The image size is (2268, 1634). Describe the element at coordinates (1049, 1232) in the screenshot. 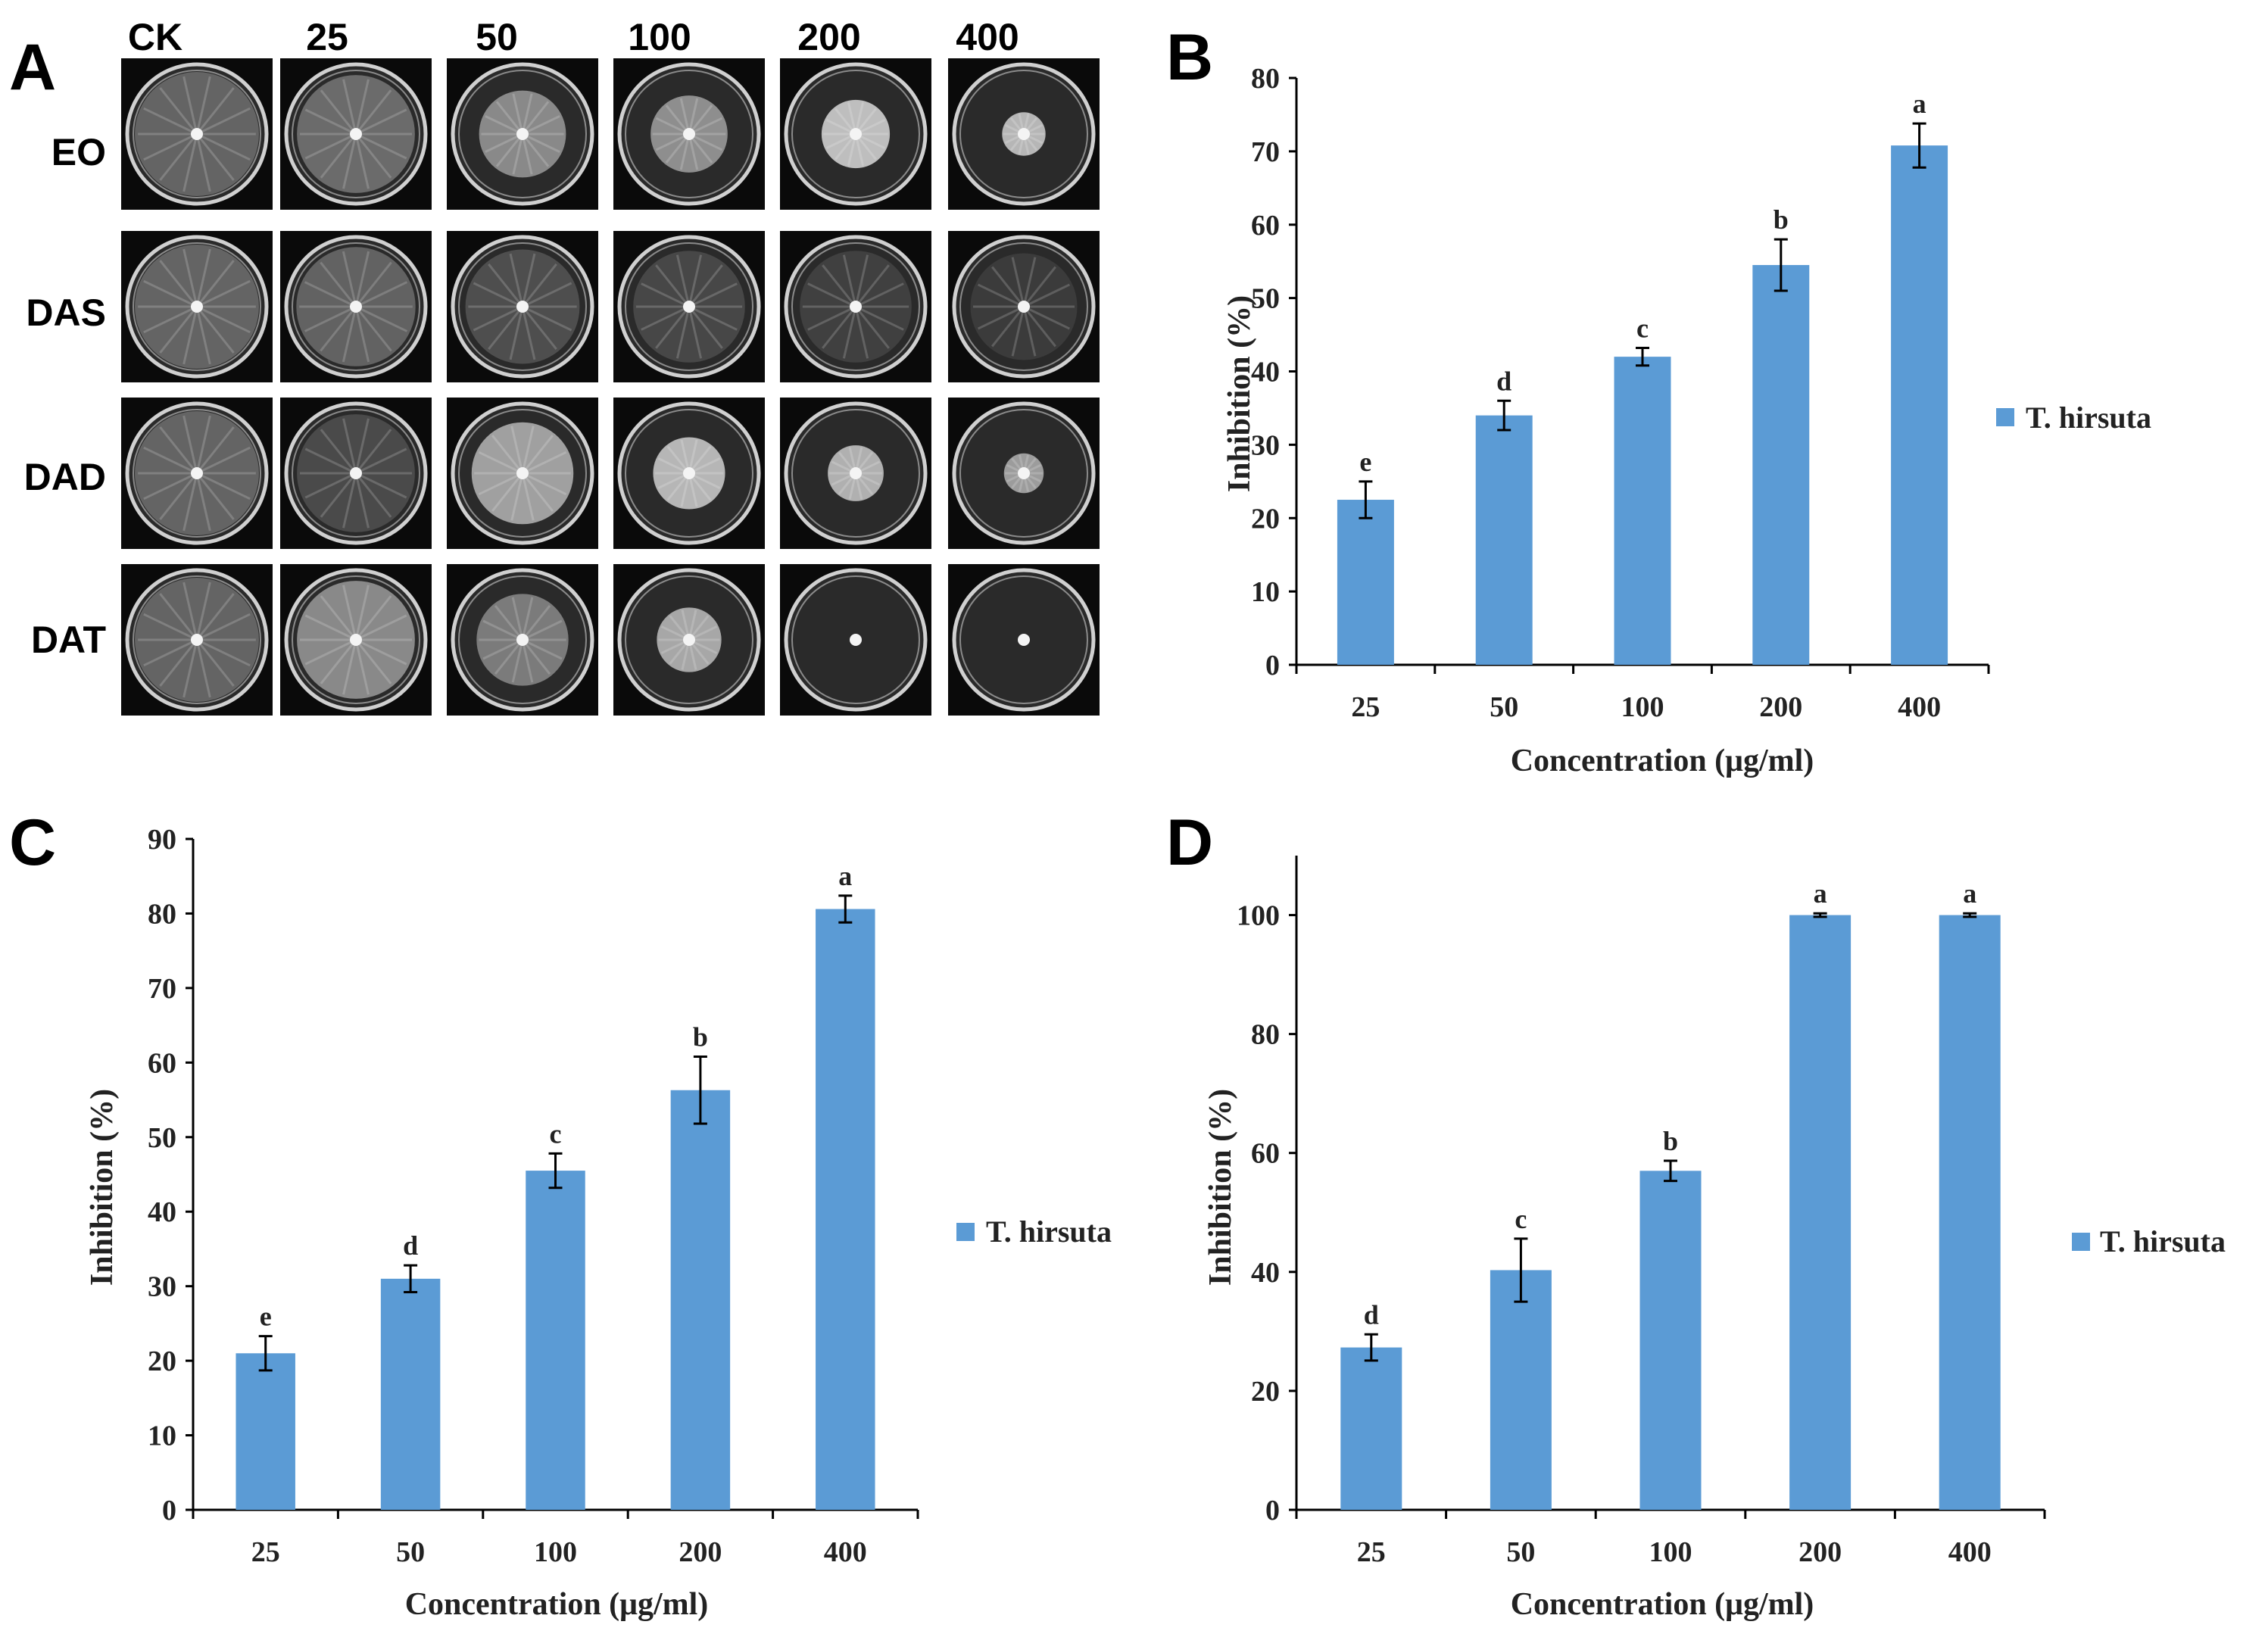

I see `c-legend-label: T. hirsuta` at that location.